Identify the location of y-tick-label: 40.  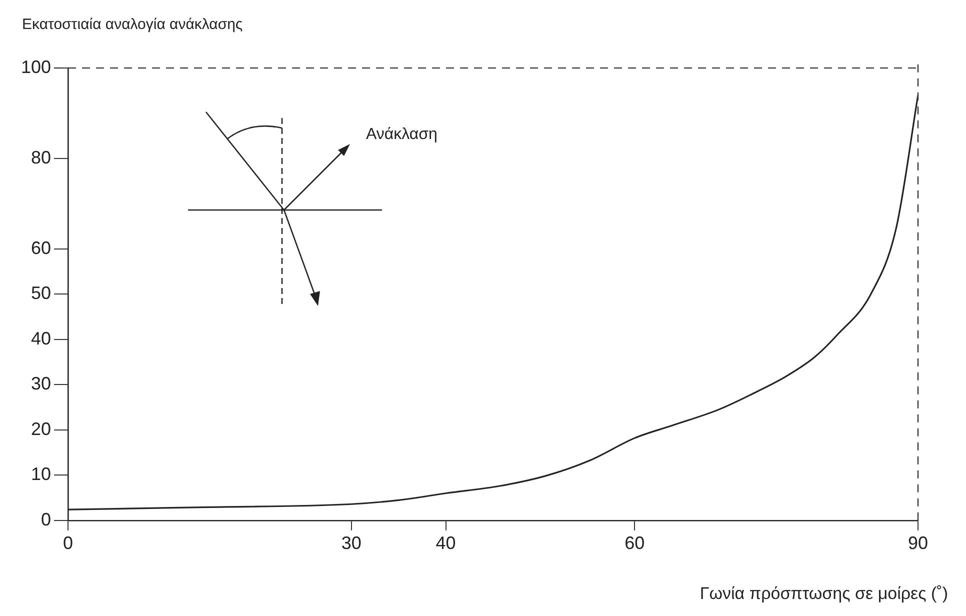
(41, 338).